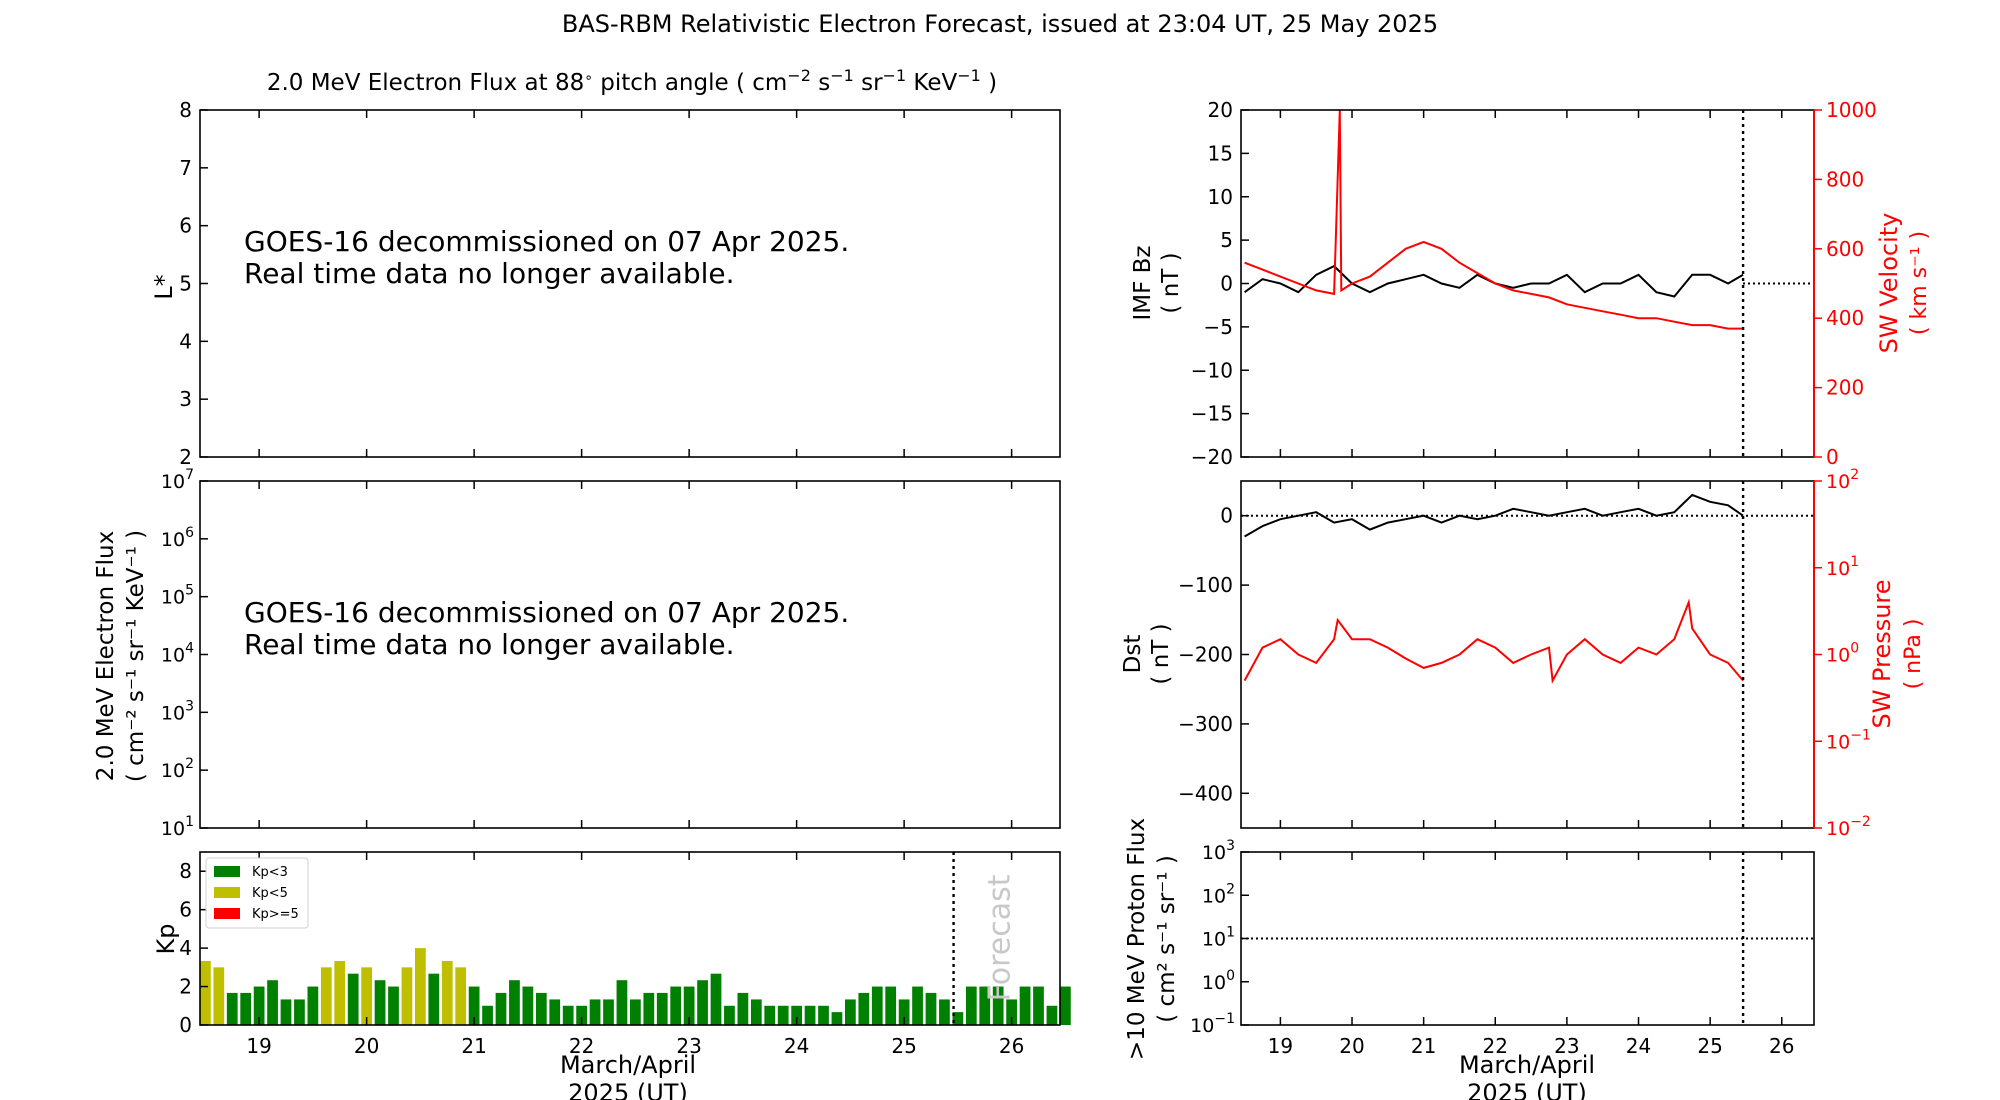 The height and width of the screenshot is (1100, 2000). What do you see at coordinates (1220, 283) in the screenshot?
I see `imf-left-y-axis: −20 −15 −10 −5 0 5 10 15 20` at bounding box center [1220, 283].